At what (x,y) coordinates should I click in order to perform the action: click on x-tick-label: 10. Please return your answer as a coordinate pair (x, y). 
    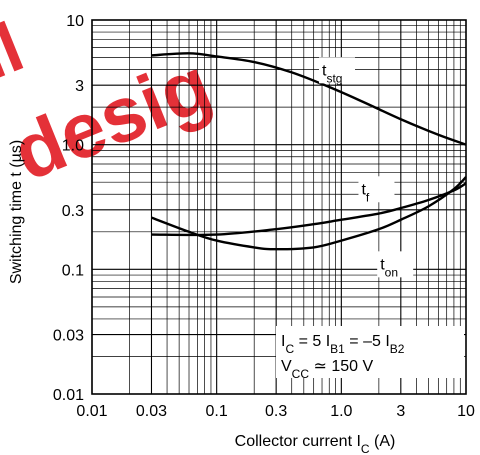
    Looking at the image, I should click on (466, 411).